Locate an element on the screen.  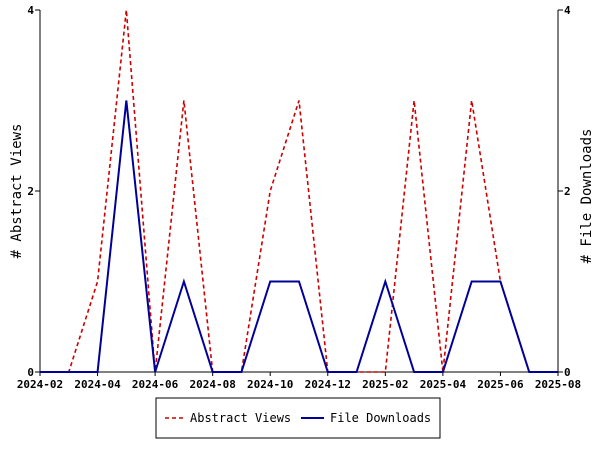
x-tick-label: 2025-02 is located at coordinates (385, 384).